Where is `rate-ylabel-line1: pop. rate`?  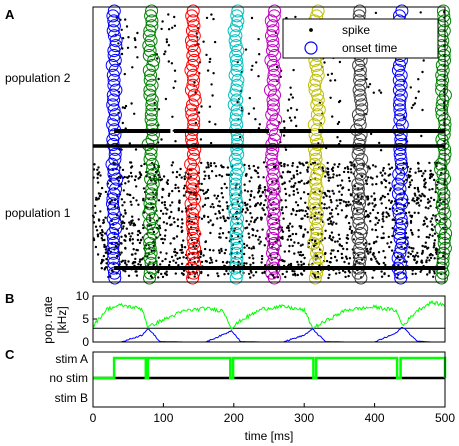 rate-ylabel-line1: pop. rate is located at coordinates (48, 320).